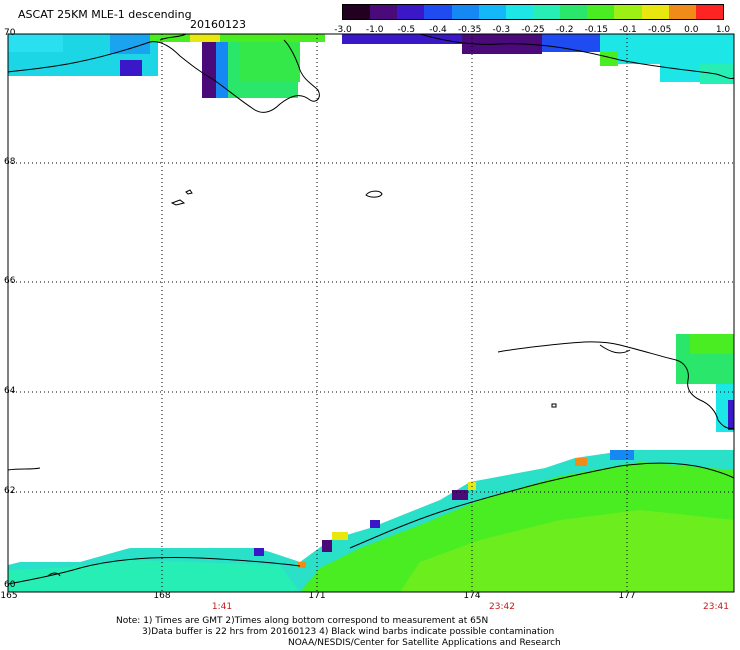 Image resolution: width=740 pixels, height=650 pixels. I want to click on lat-label-60: 60, so click(10, 585).